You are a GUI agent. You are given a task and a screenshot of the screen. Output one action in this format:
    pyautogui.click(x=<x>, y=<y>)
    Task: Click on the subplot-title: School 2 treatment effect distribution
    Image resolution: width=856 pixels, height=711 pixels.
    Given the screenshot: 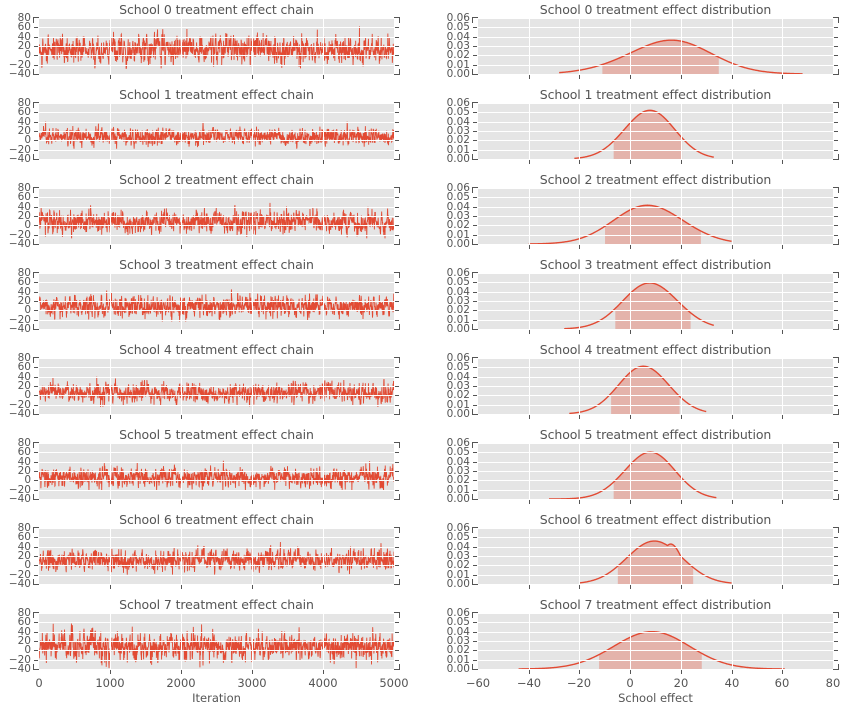 What is the action you would take?
    pyautogui.click(x=655, y=179)
    